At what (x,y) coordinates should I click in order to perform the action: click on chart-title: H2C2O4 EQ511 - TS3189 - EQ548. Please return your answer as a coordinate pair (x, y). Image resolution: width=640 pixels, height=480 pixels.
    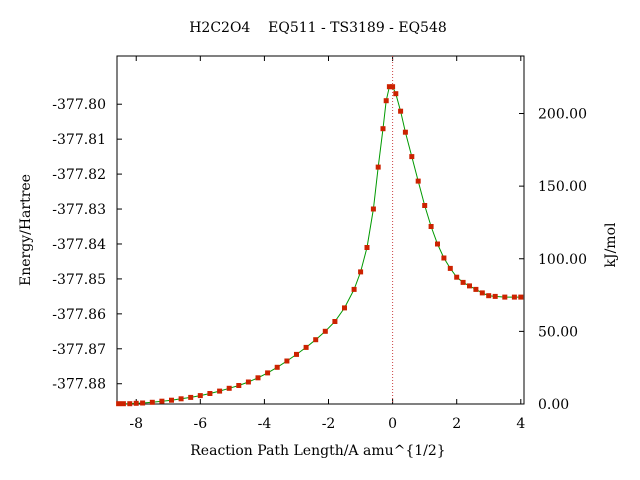
    Looking at the image, I should click on (318, 28).